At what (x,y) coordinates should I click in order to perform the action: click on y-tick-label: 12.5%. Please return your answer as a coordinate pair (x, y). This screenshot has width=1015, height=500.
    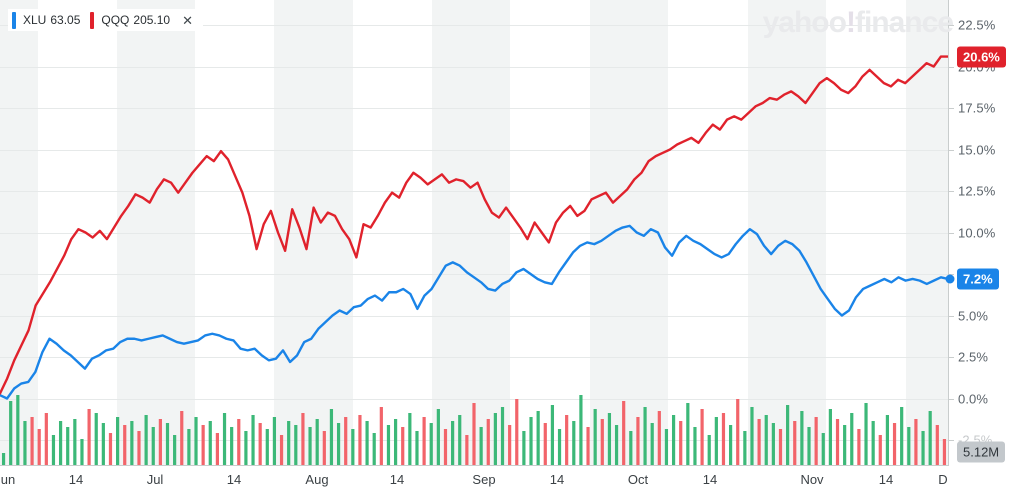
    Looking at the image, I should click on (977, 191).